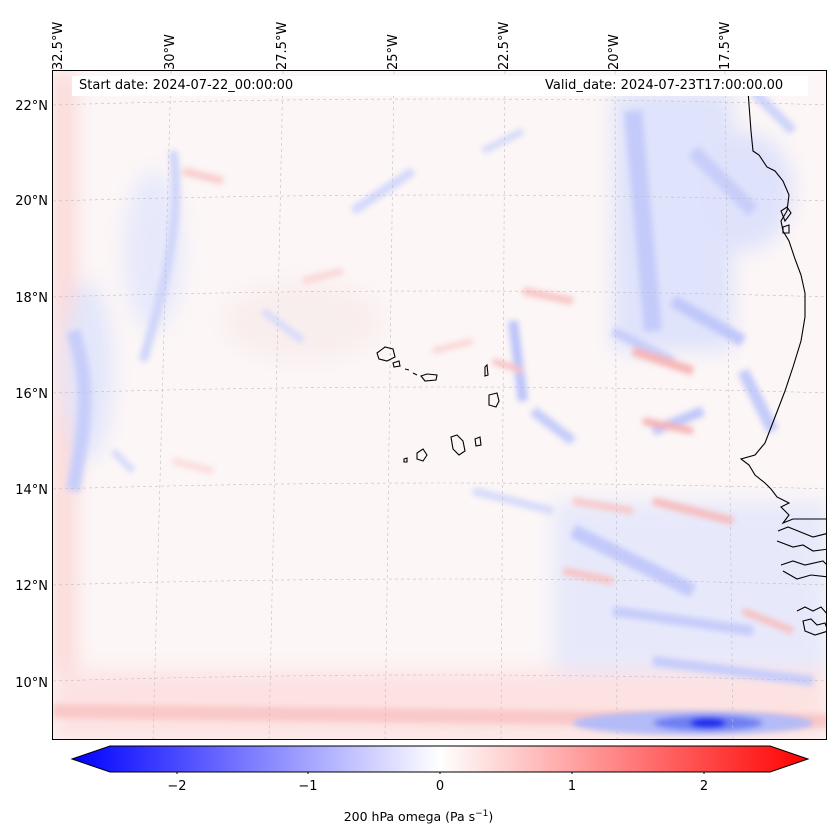 This screenshot has height=839, width=837. I want to click on lat-label-20n: 20°N, so click(31, 201).